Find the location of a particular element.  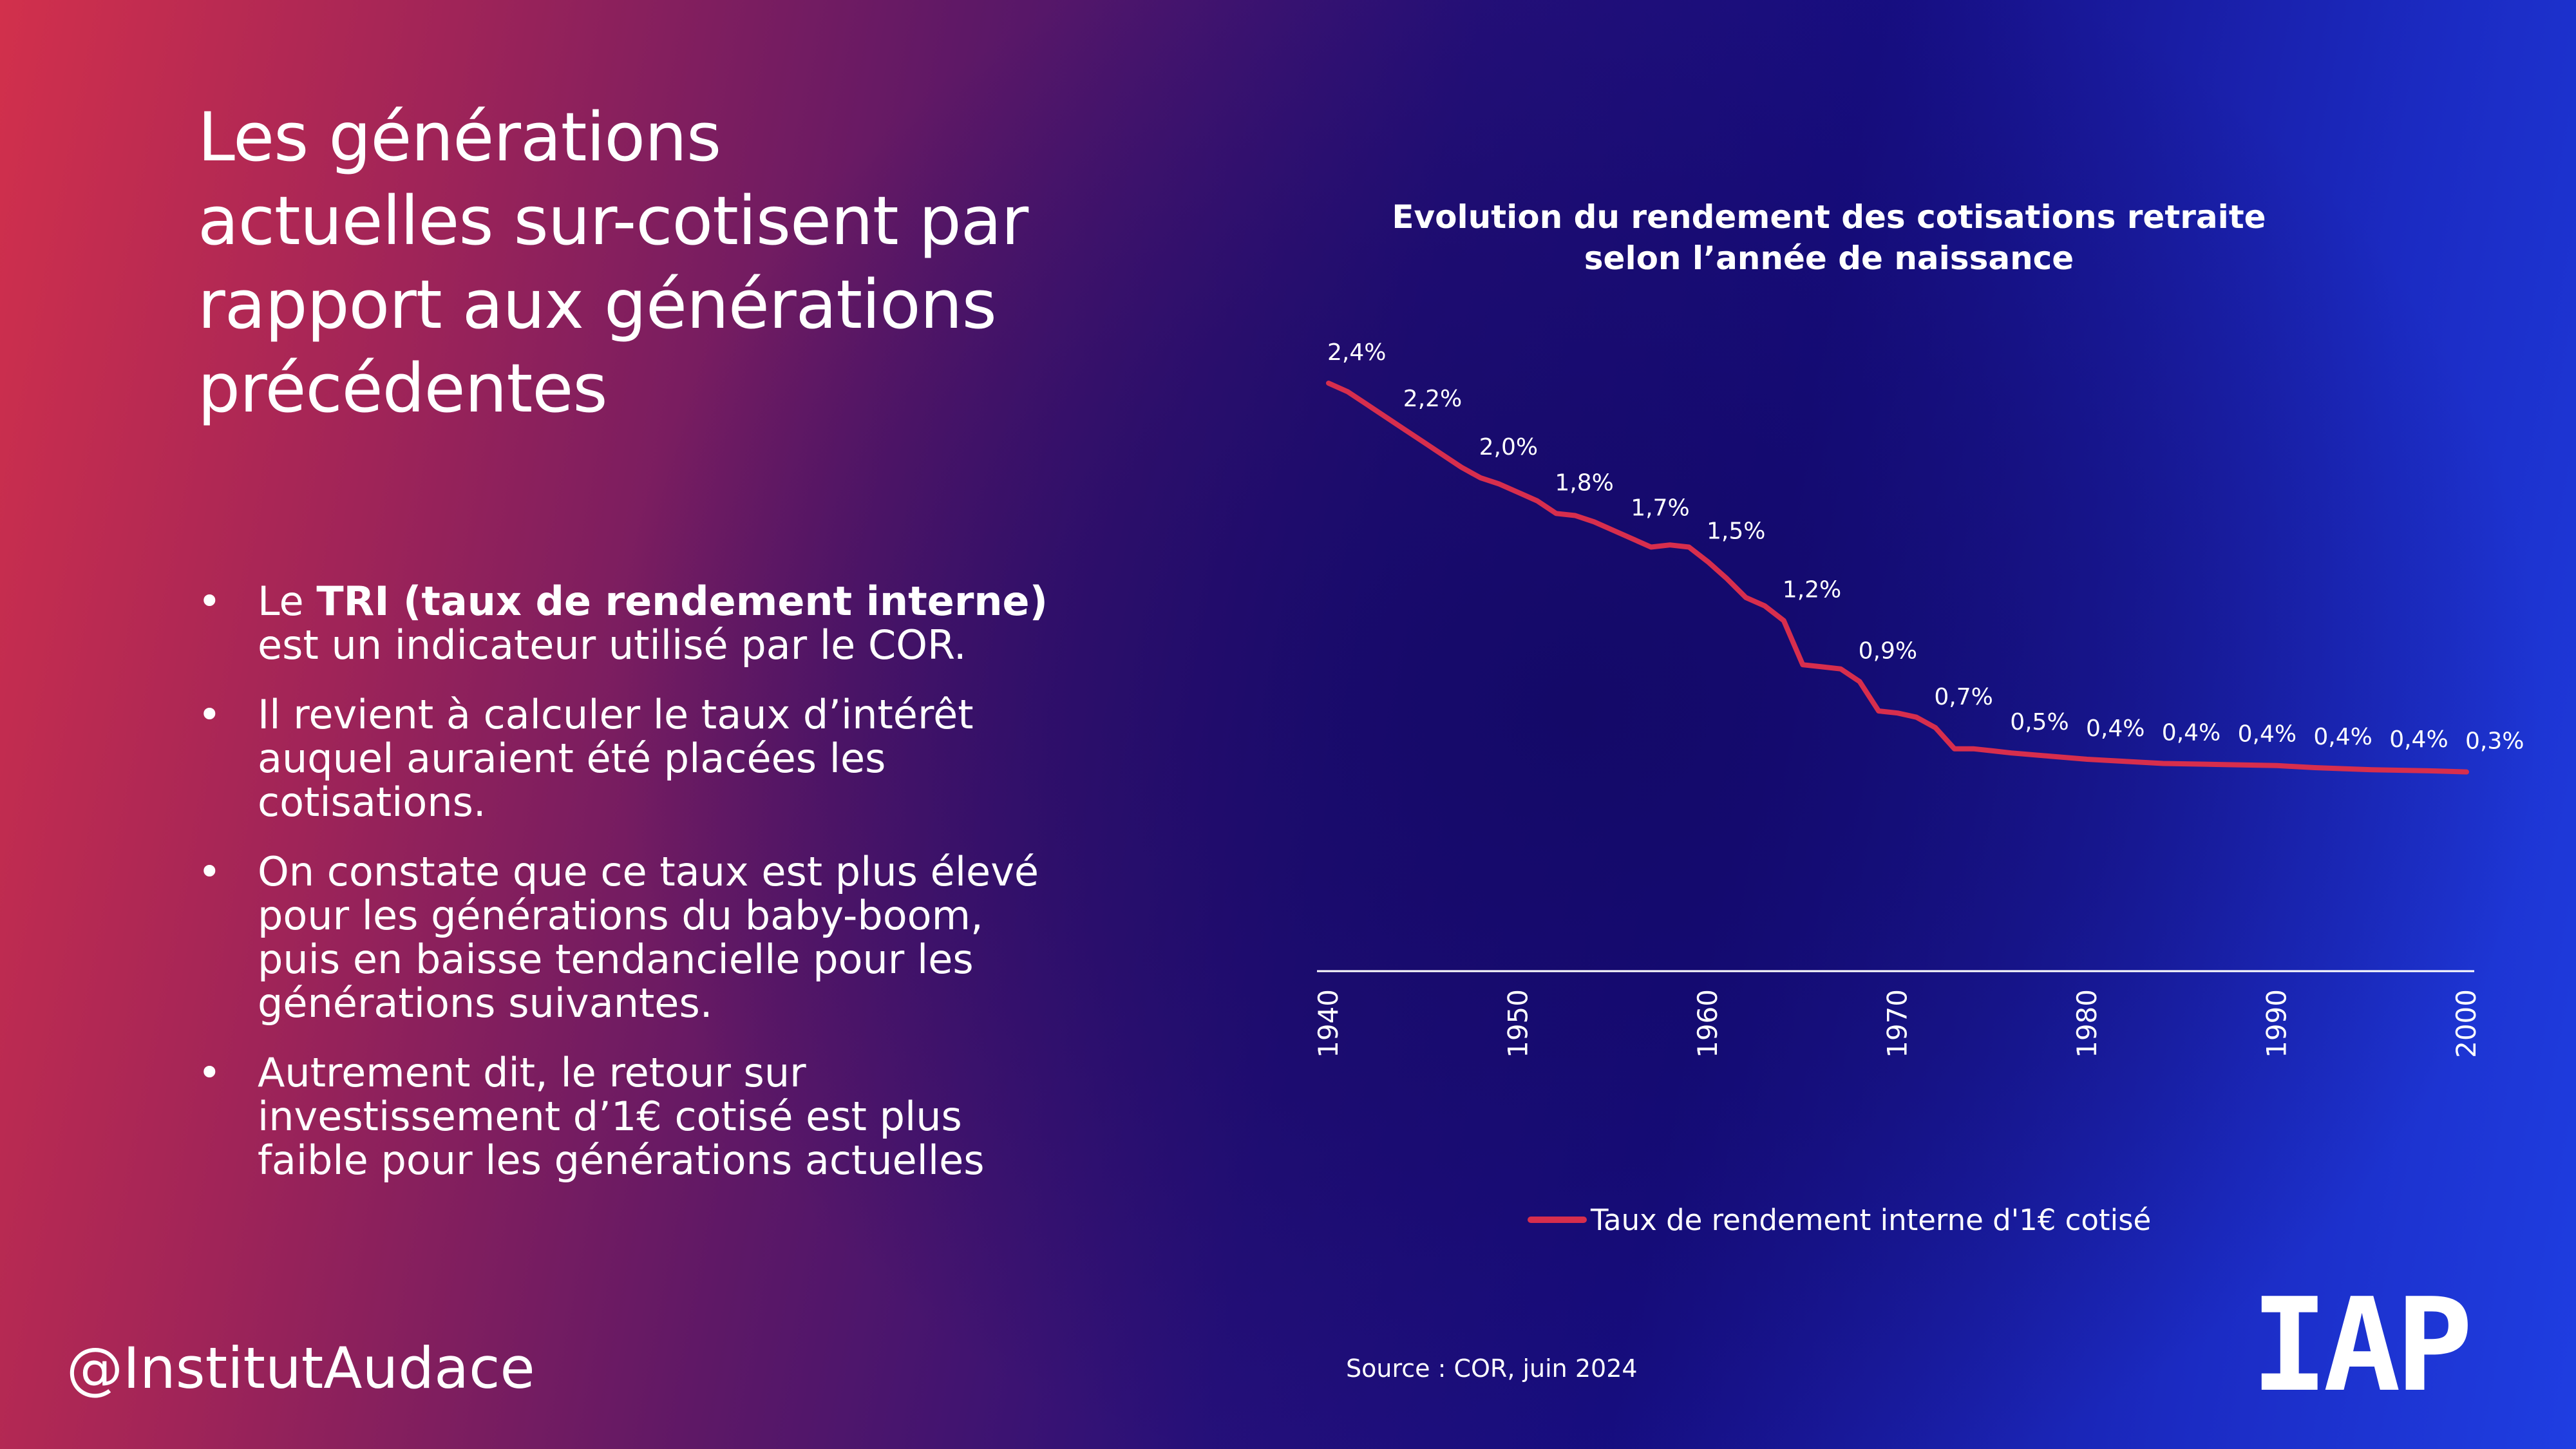

x-axis: 1940 1950 1960 1970 1980 1990 2000 is located at coordinates (1897, 1014).